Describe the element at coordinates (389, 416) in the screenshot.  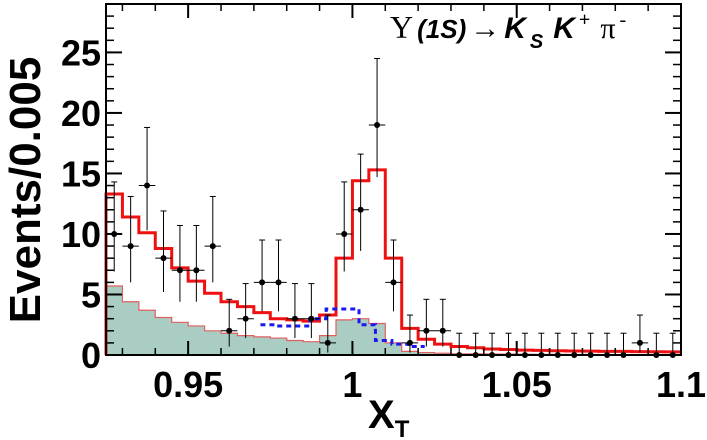
I see `x-axis-title: XT` at that location.